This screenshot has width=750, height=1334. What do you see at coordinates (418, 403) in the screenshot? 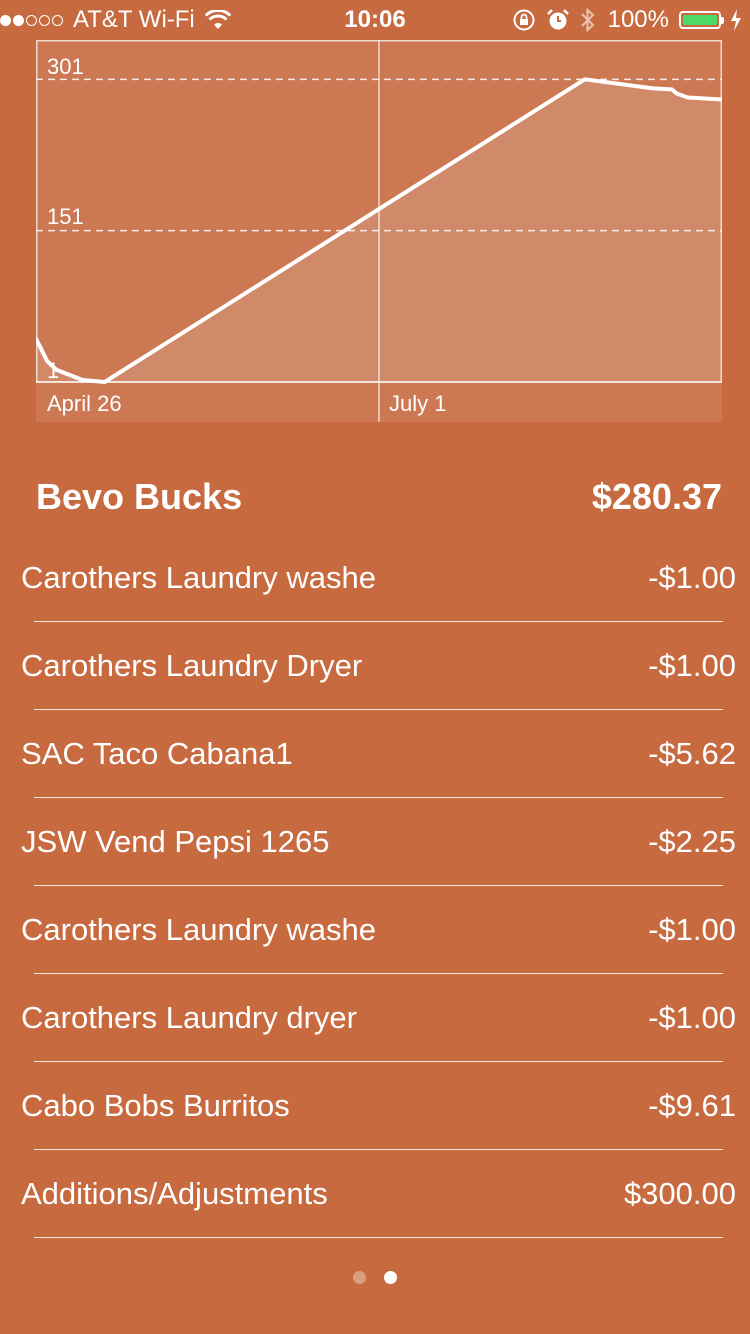
I see `x-tick-label-mid: July 1` at bounding box center [418, 403].